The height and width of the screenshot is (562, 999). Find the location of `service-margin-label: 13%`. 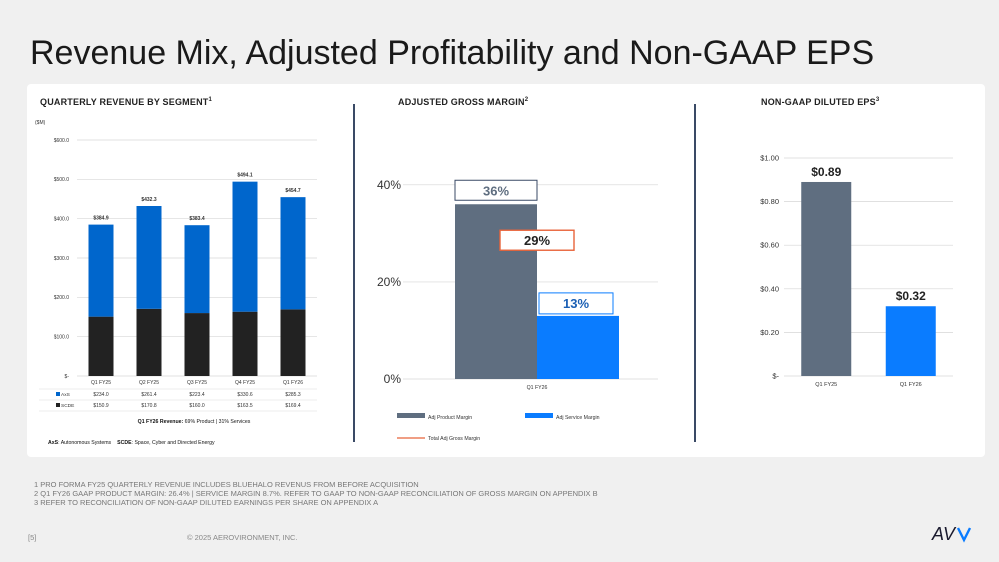

service-margin-label: 13% is located at coordinates (576, 303).